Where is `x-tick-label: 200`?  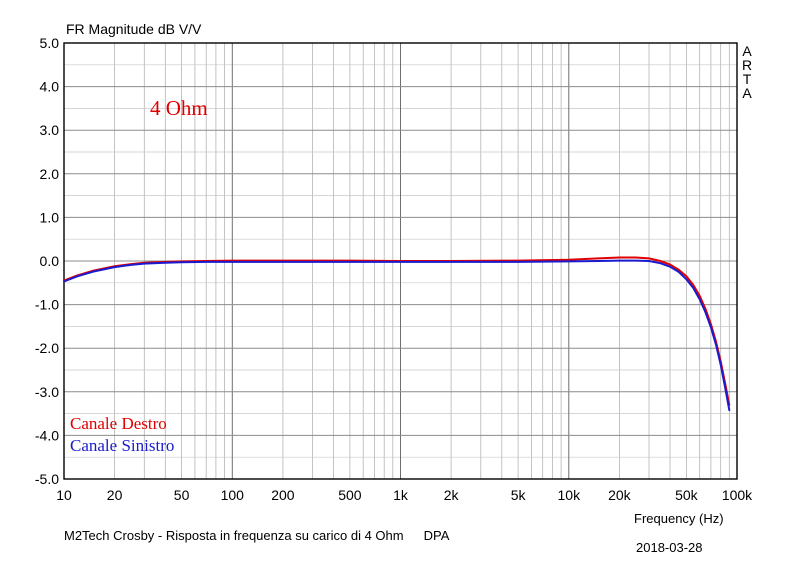
x-tick-label: 200 is located at coordinates (283, 495).